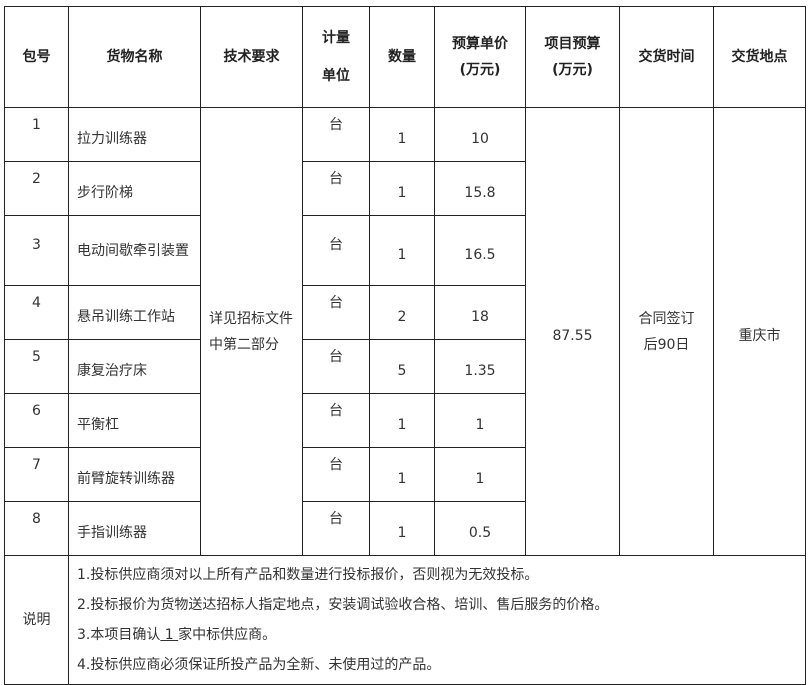 The width and height of the screenshot is (810, 685). Describe the element at coordinates (343, 605) in the screenshot. I see `note-line-2: 2.投标报价为货物送达招标人指定地点，安装调试验收合格、培训、售后服务的价格。` at that location.